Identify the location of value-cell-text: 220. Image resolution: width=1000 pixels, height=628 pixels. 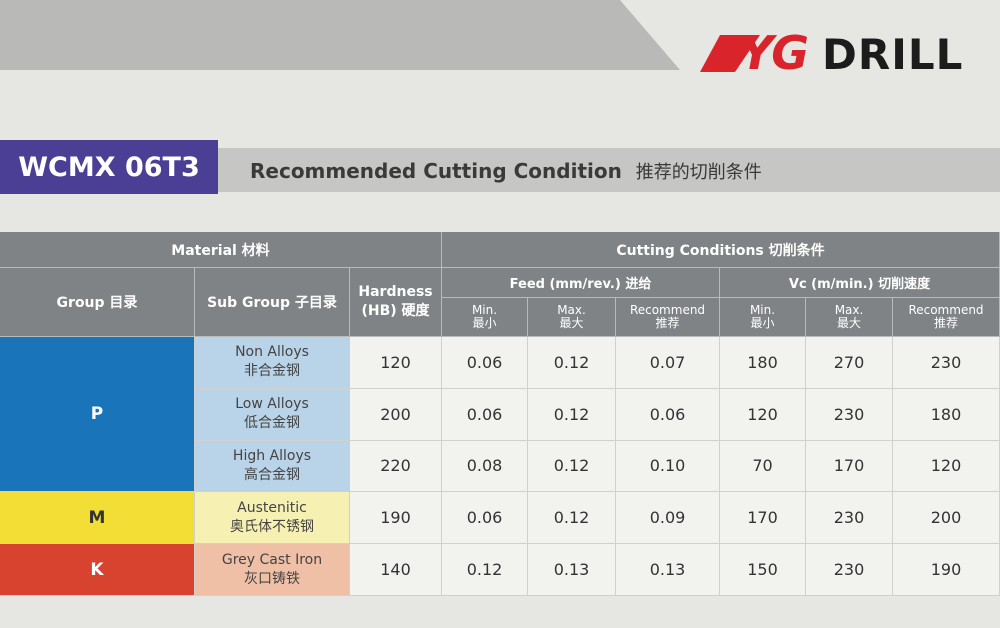
(395, 466).